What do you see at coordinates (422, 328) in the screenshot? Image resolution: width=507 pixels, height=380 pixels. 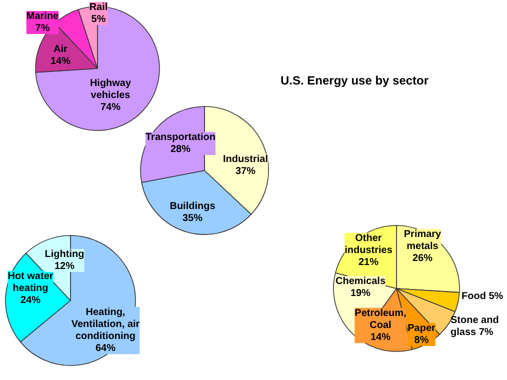 I see `slice-label: Paper` at bounding box center [422, 328].